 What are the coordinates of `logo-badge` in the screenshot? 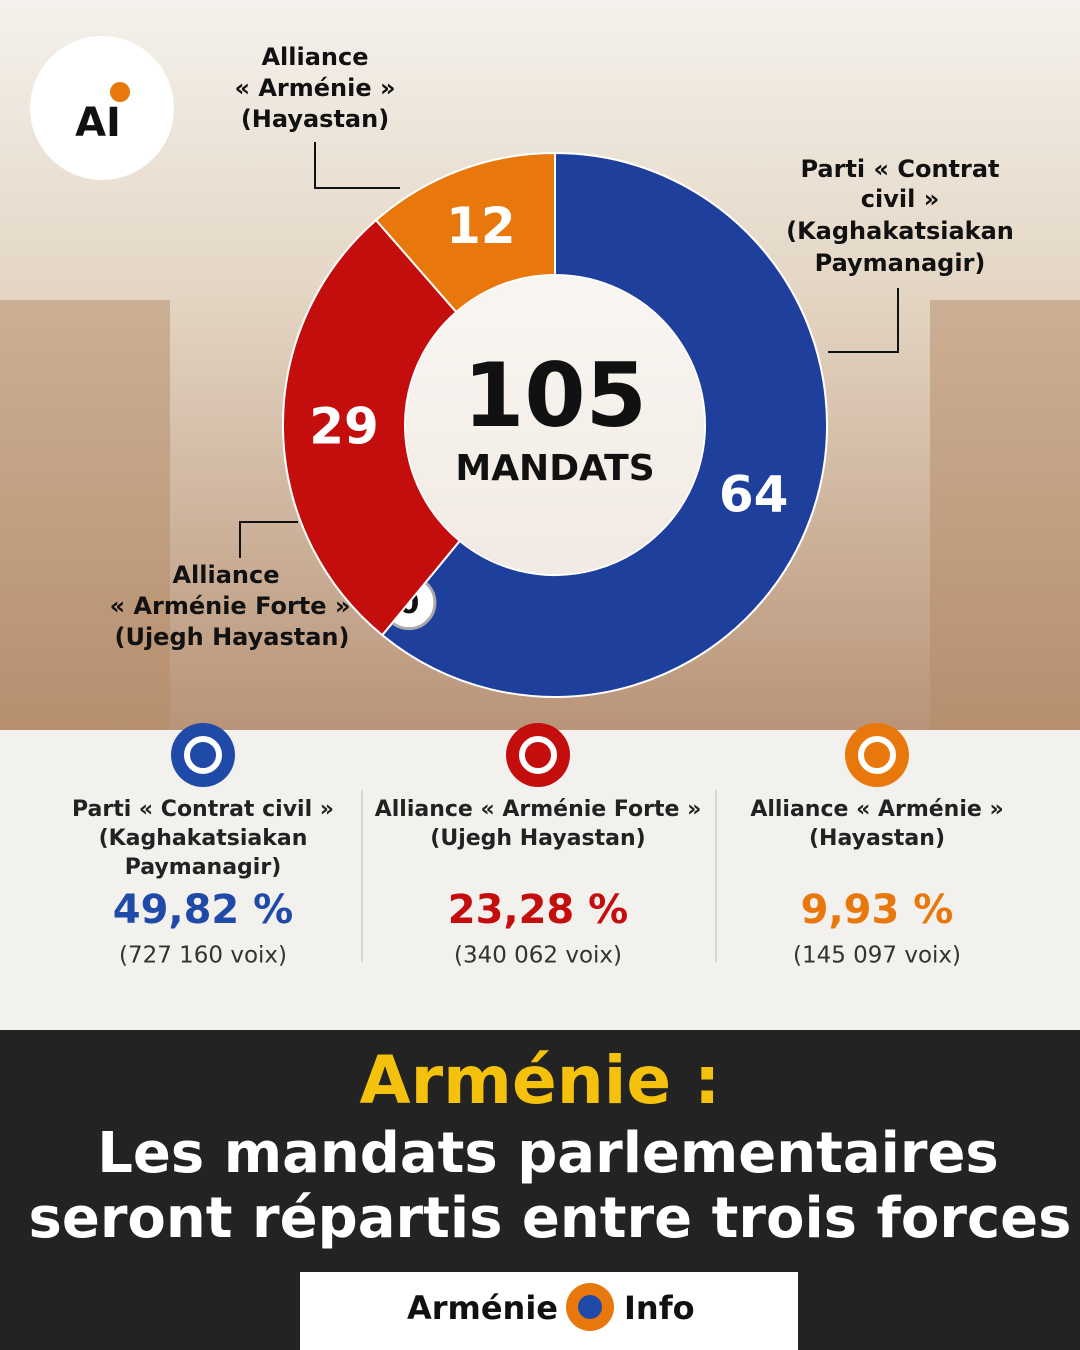 It's located at (102, 108).